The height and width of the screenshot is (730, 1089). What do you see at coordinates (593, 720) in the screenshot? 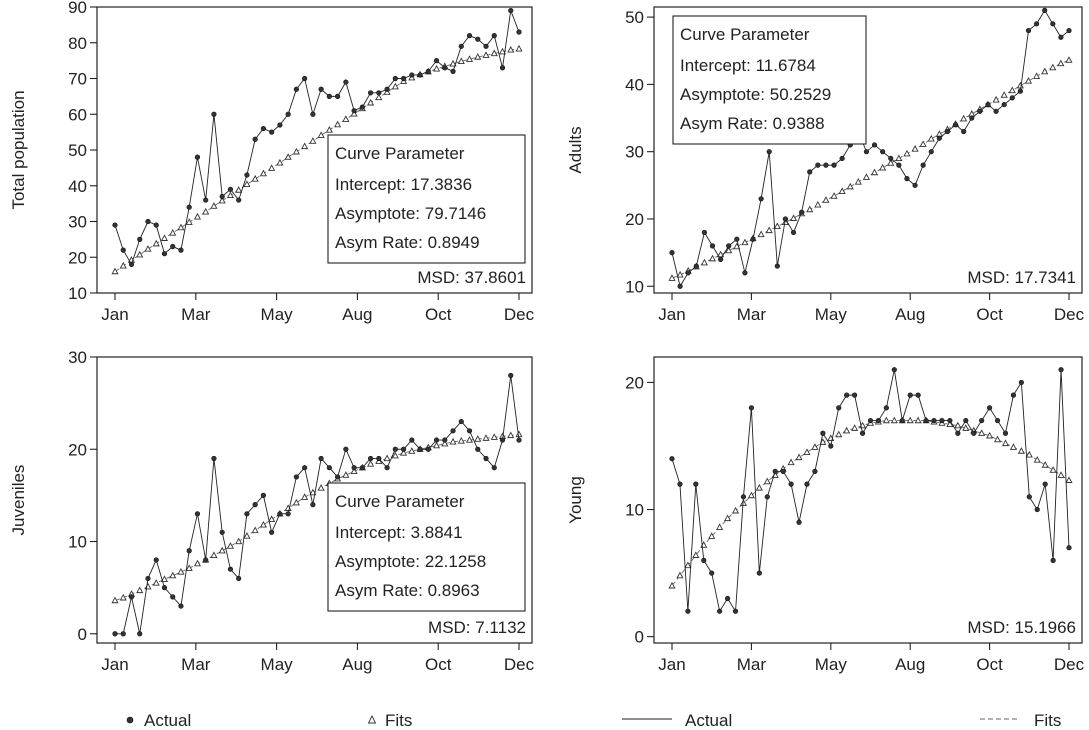
I see `legend: Actual Fits Actual Fits` at bounding box center [593, 720].